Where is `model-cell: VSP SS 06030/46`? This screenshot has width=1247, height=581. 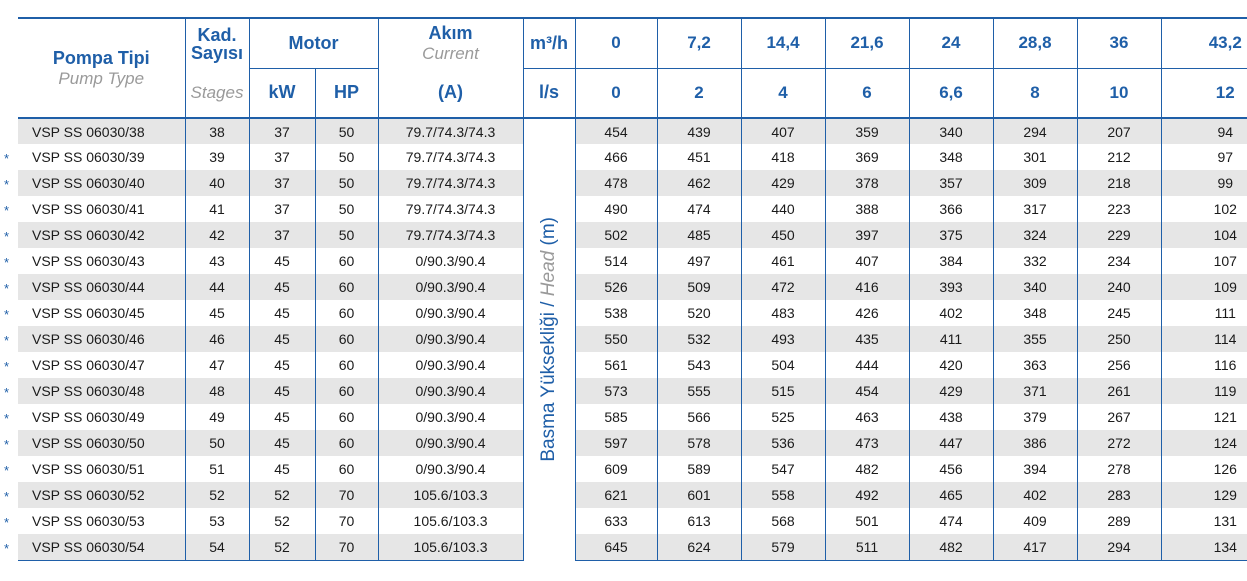 model-cell: VSP SS 06030/46 is located at coordinates (101, 339).